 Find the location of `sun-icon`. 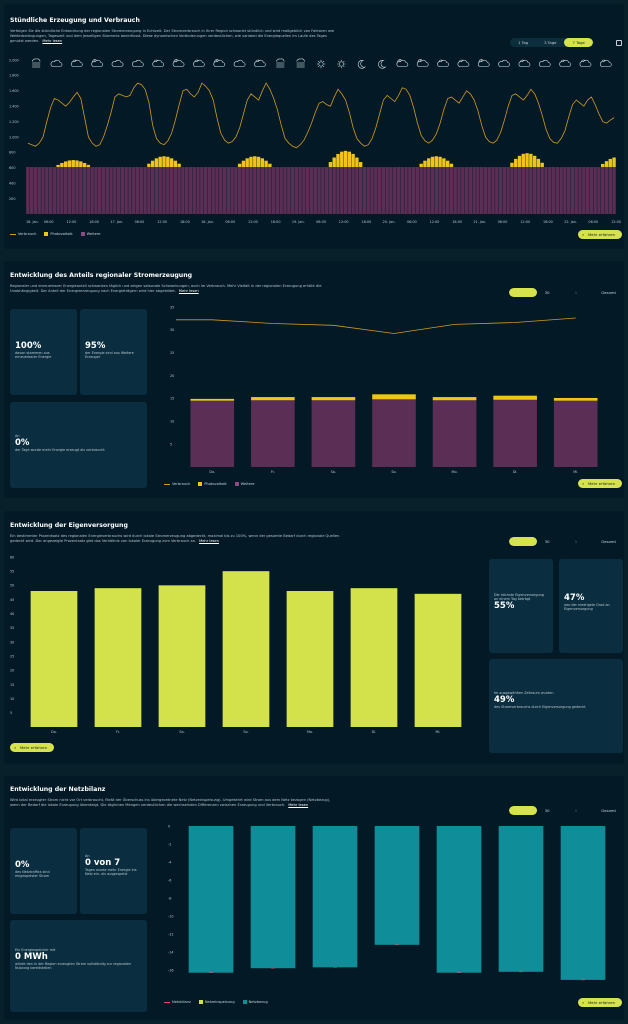

sun-icon is located at coordinates (321, 64).